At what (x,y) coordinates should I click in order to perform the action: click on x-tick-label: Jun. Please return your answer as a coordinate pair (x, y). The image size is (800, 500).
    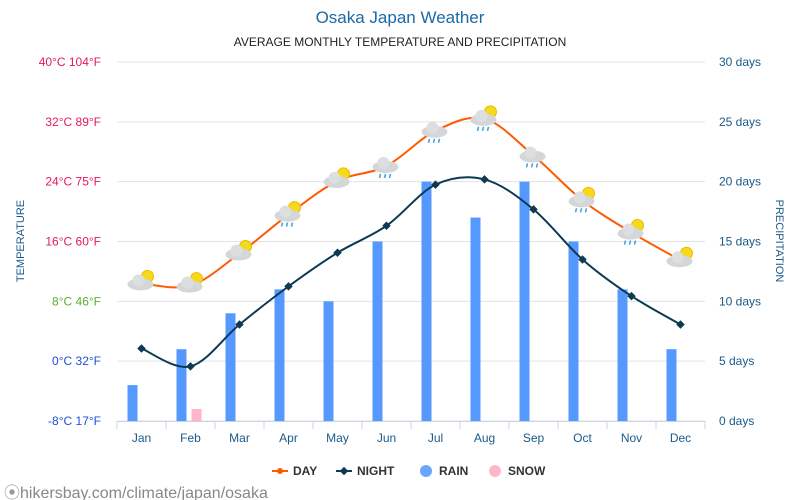
    Looking at the image, I should click on (386, 438).